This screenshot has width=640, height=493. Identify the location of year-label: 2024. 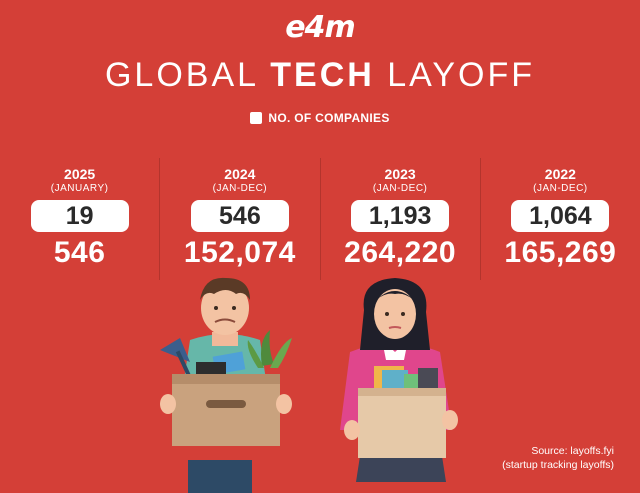
(240, 174).